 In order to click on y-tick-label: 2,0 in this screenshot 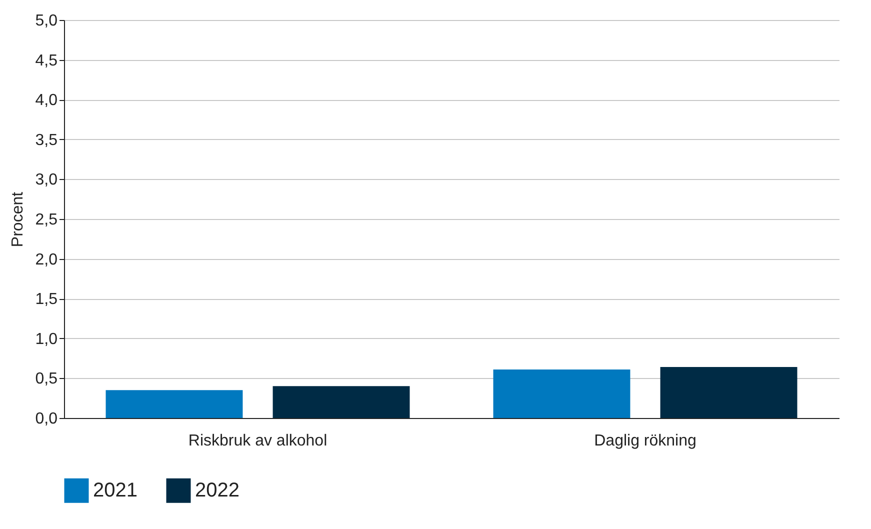, I will do `click(46, 259)`.